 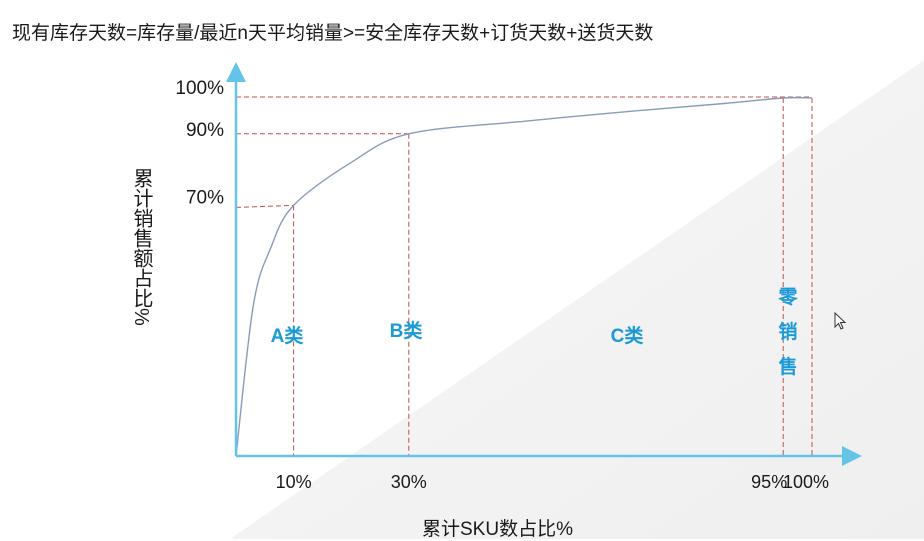 I want to click on y-tick-label: 70%, so click(x=205, y=197).